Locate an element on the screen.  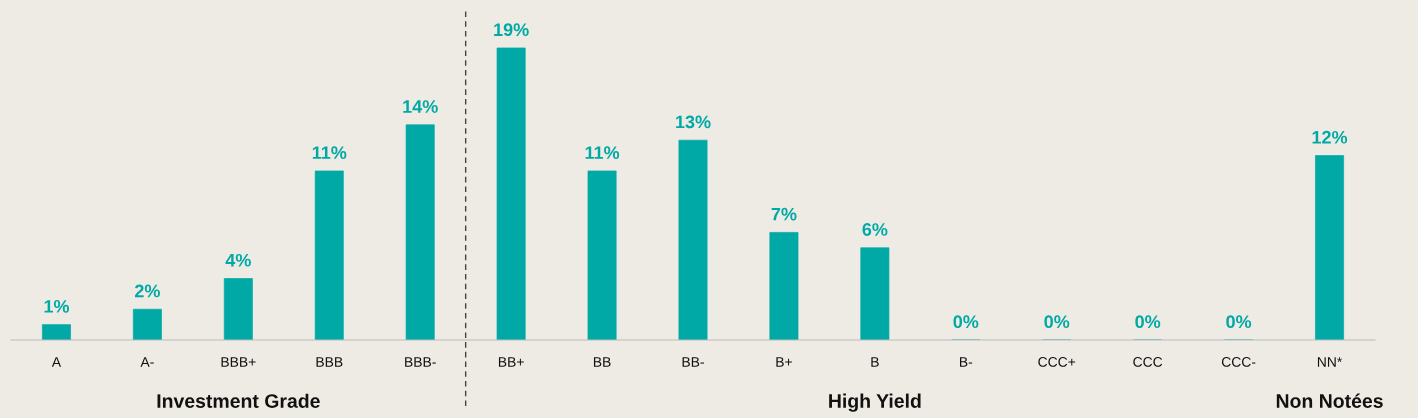
data-label: 7% is located at coordinates (784, 214).